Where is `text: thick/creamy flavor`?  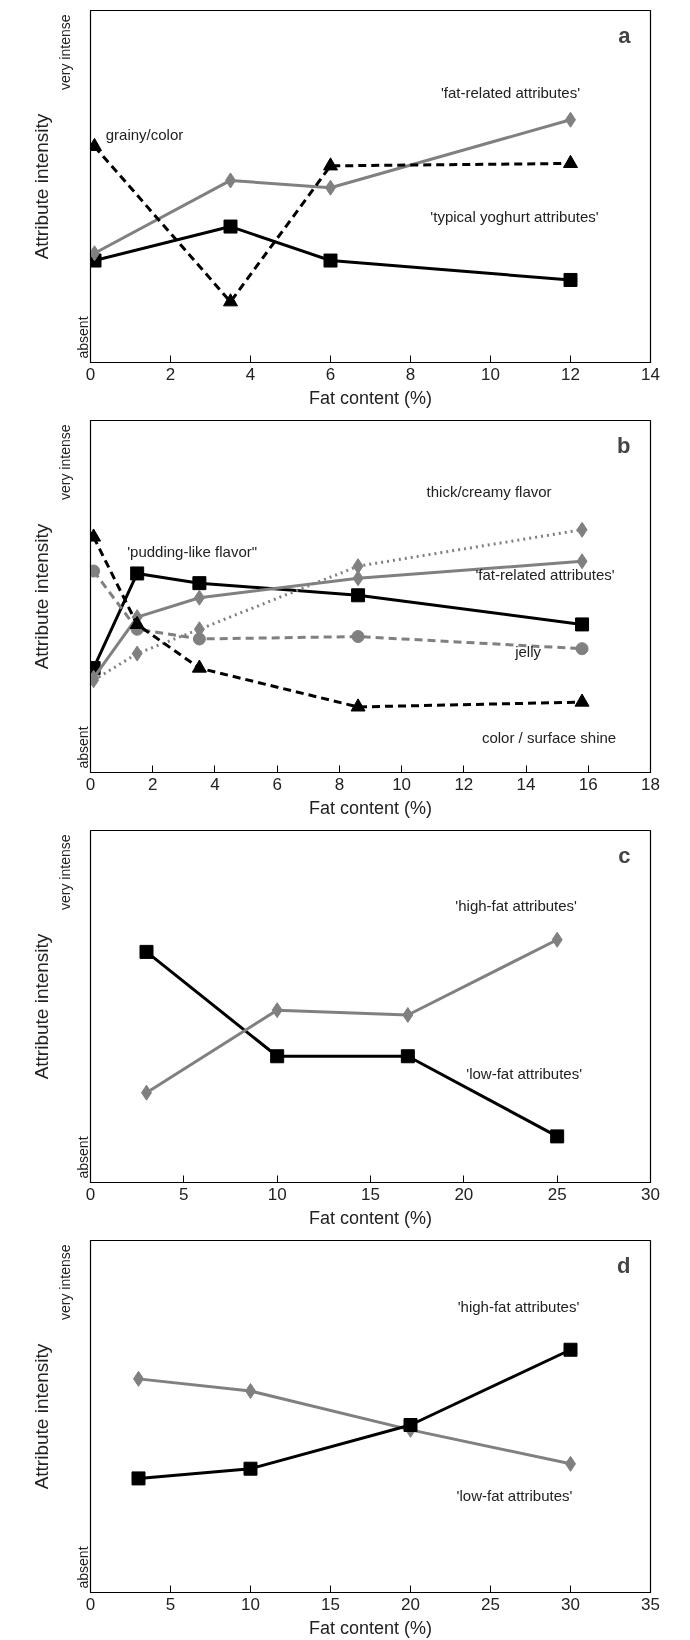 text: thick/creamy flavor is located at coordinates (489, 492).